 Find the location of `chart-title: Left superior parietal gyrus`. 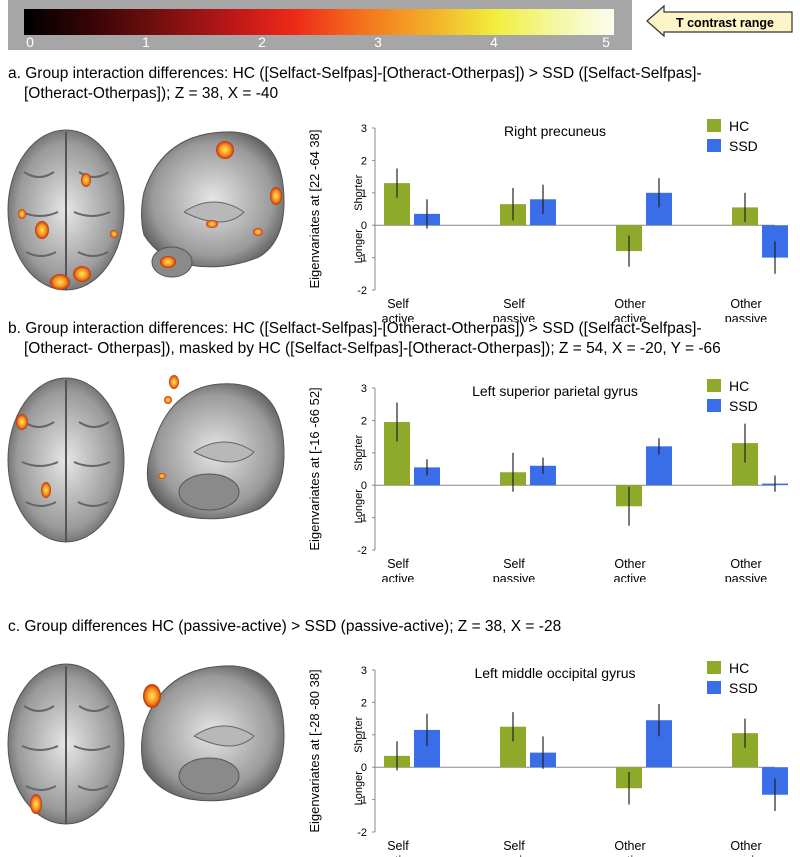

chart-title: Left superior parietal gyrus is located at coordinates (555, 391).